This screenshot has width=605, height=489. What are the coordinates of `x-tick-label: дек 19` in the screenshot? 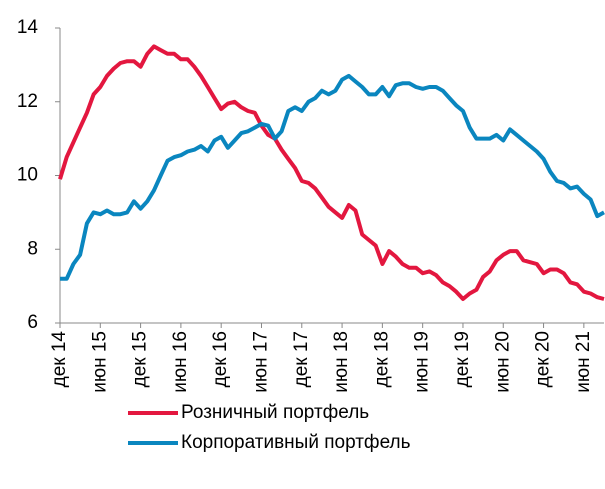 It's located at (462, 359).